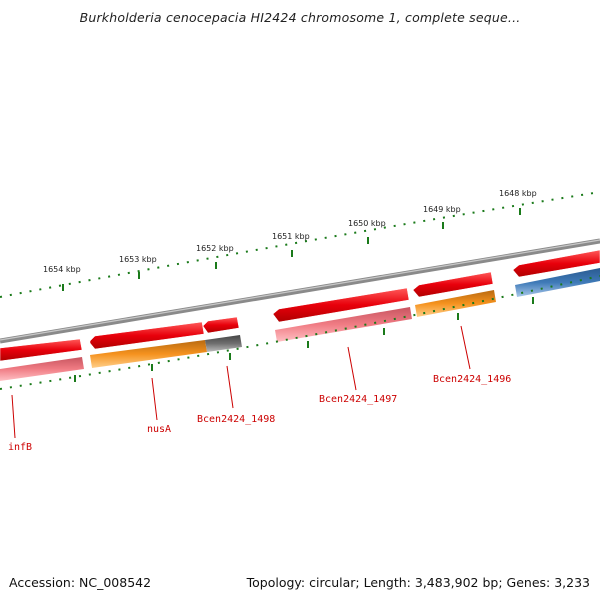  Describe the element at coordinates (472, 379) in the screenshot. I see `gene-label: Bcen2424_1496` at that location.